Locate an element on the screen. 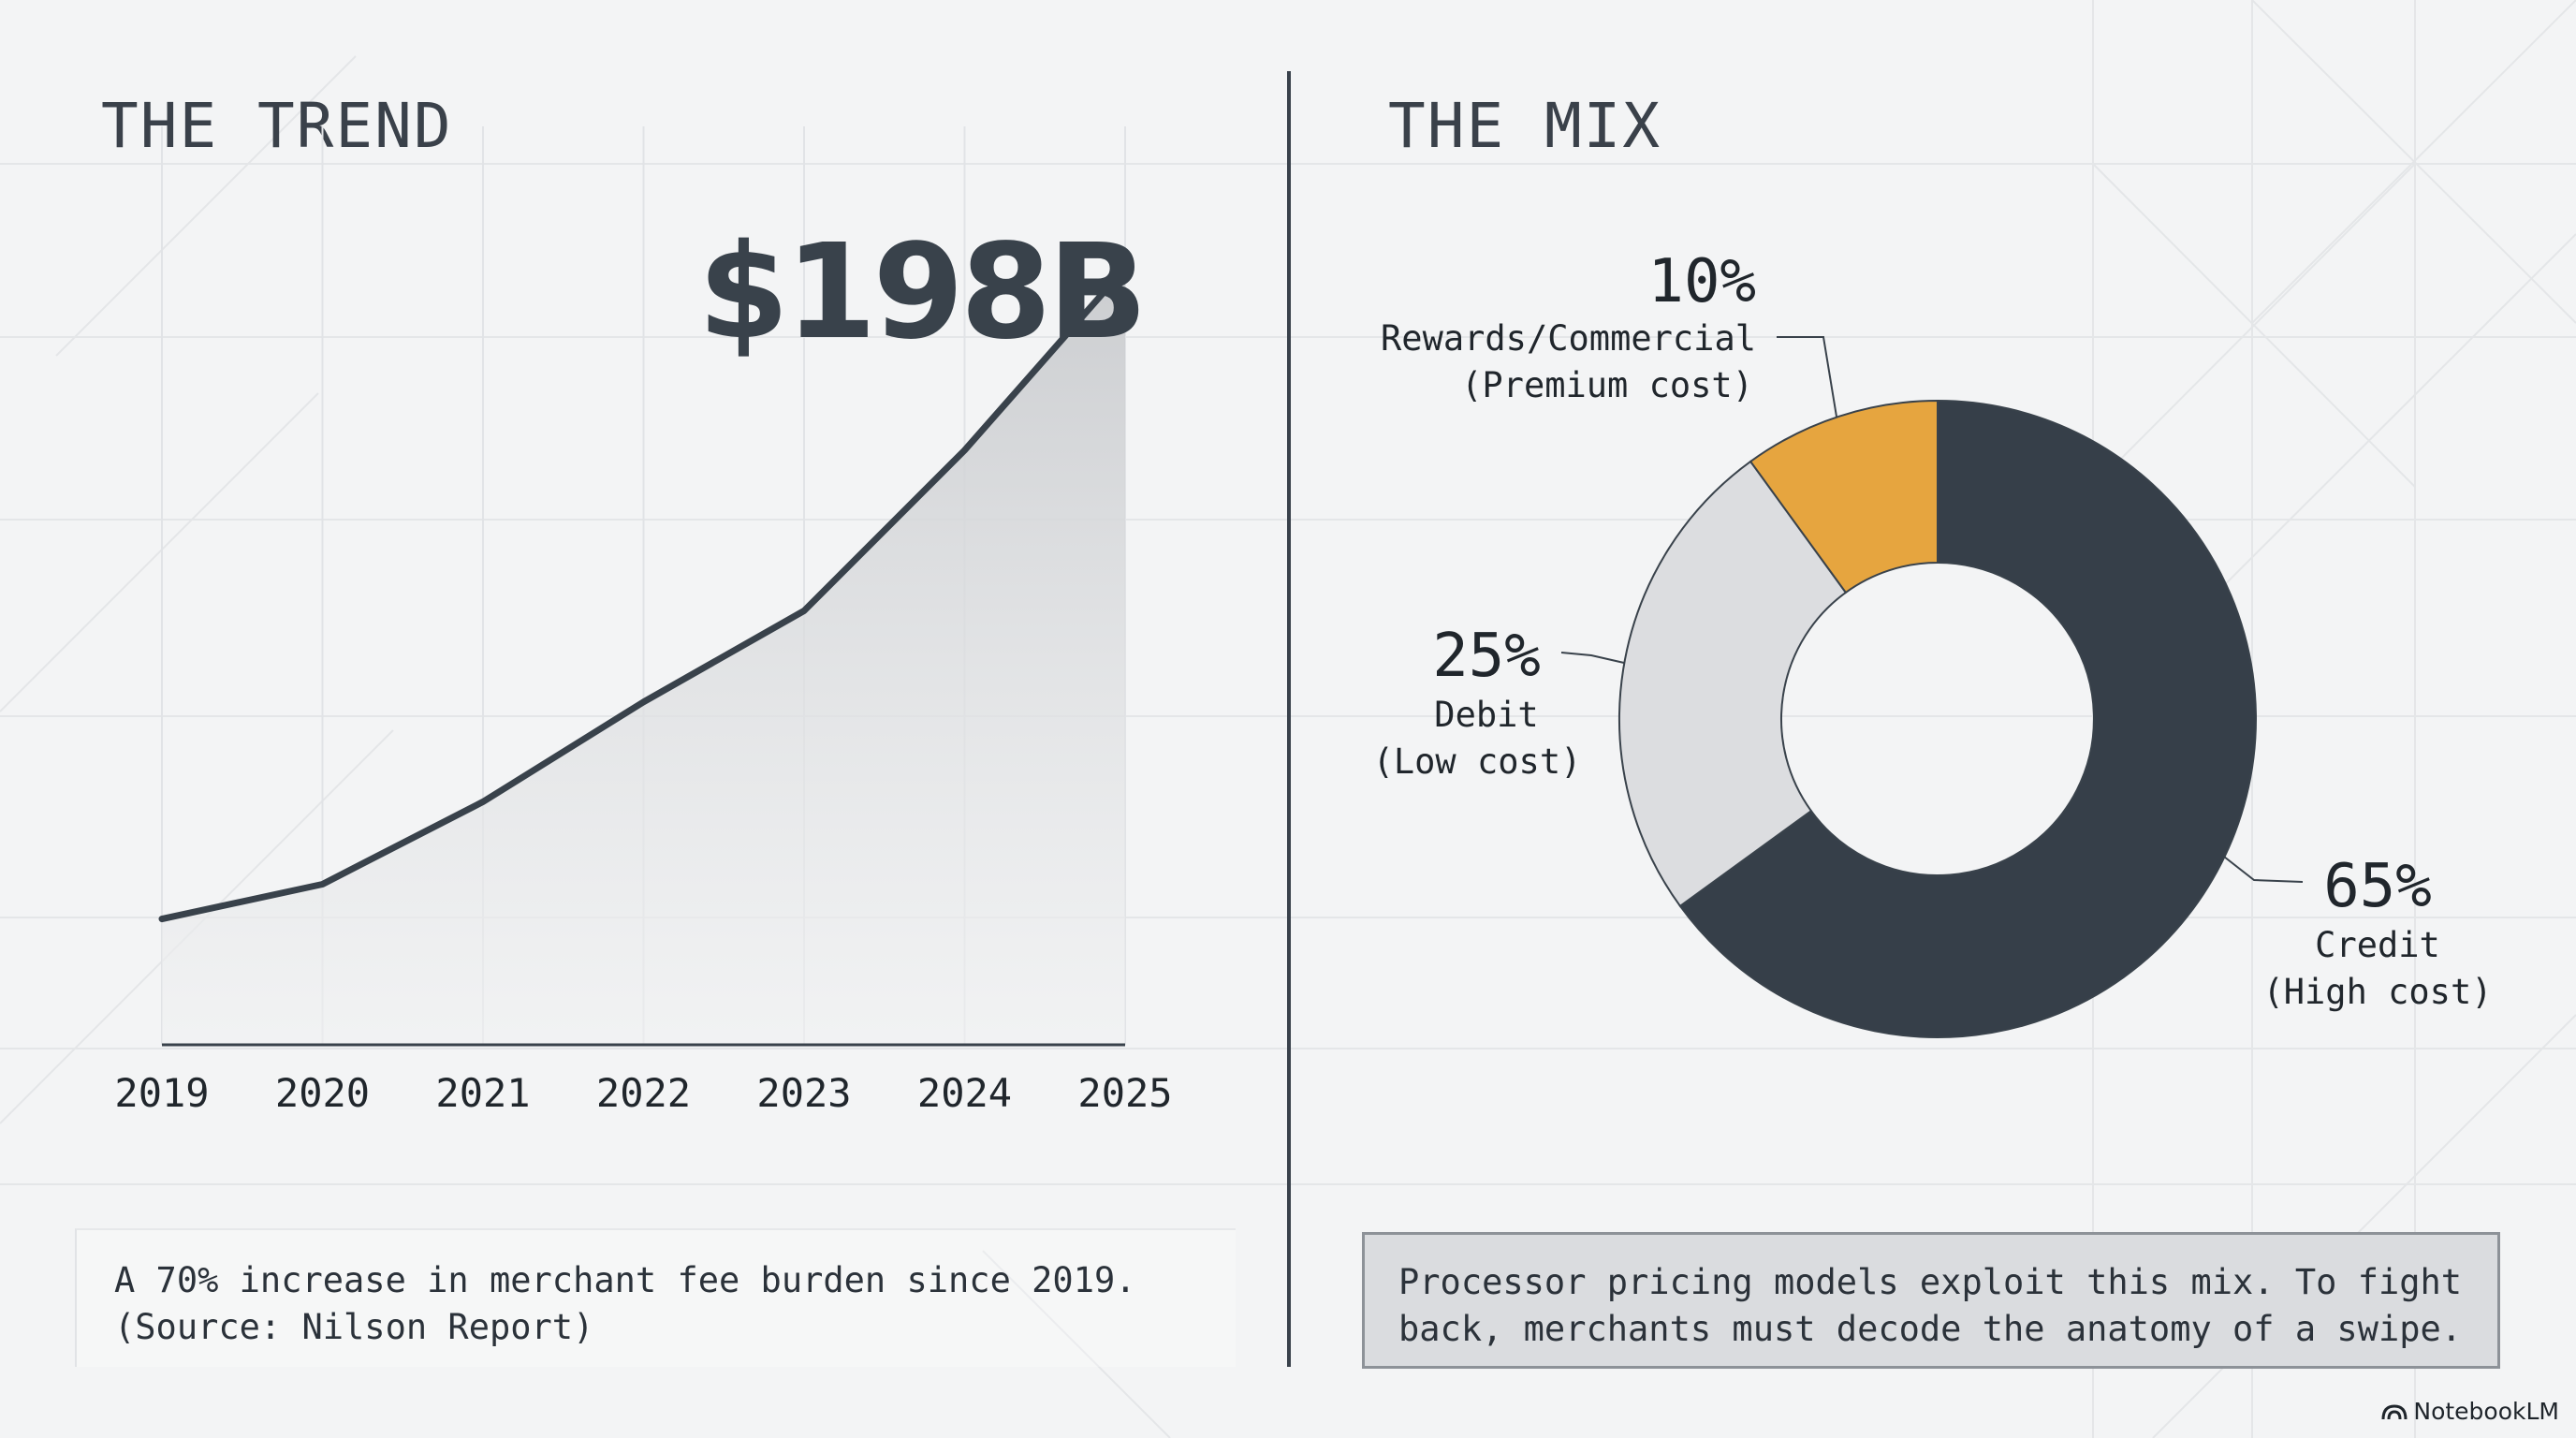  x-tick-label: 2020 is located at coordinates (322, 1093).